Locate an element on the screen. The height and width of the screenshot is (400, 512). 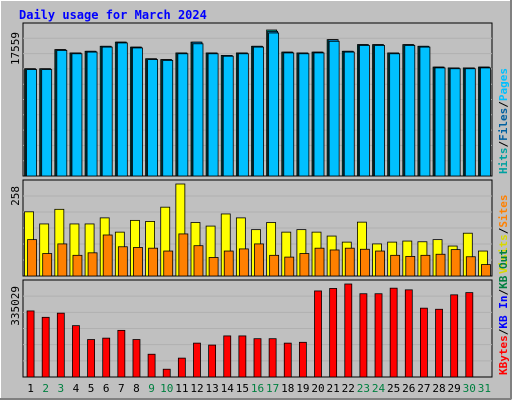
day-label-29: 29 is located at coordinates (454, 388).